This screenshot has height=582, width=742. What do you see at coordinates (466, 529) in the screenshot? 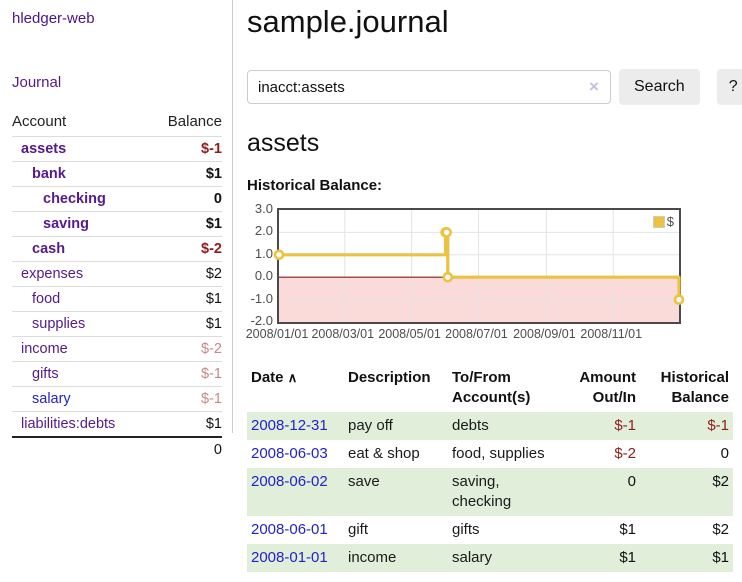
I see `transaction-accounts: gifts` at bounding box center [466, 529].